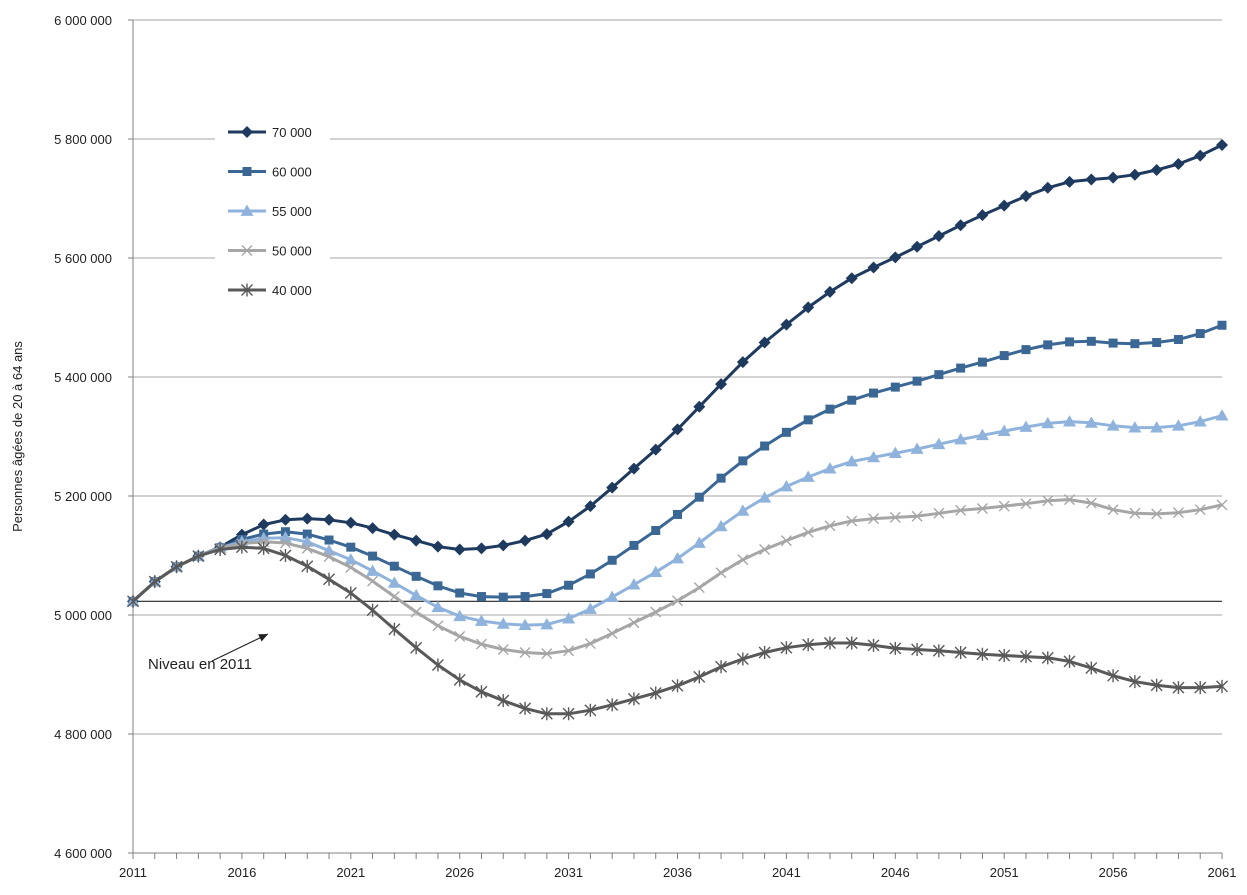  I want to click on x-tick-label: 2056, so click(1113, 872).